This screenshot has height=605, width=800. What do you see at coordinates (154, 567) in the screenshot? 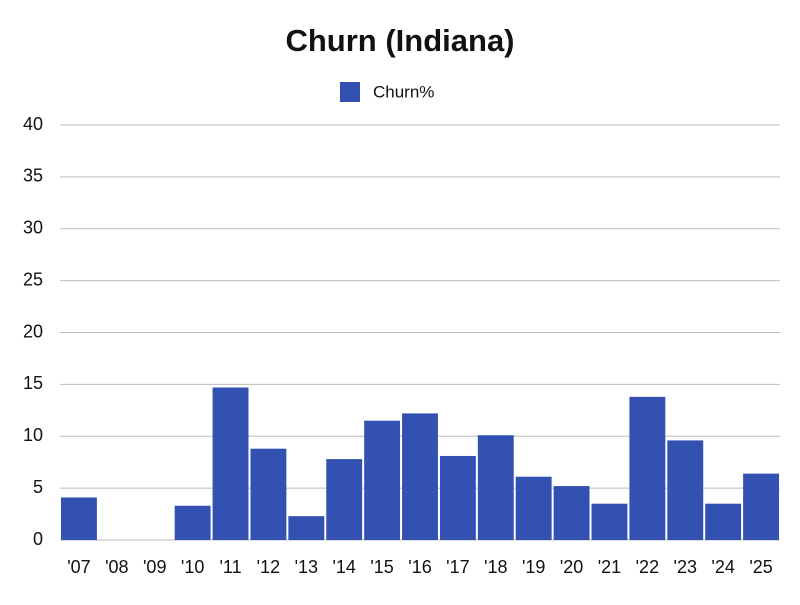
I see `x-tick-label: '09` at bounding box center [154, 567].